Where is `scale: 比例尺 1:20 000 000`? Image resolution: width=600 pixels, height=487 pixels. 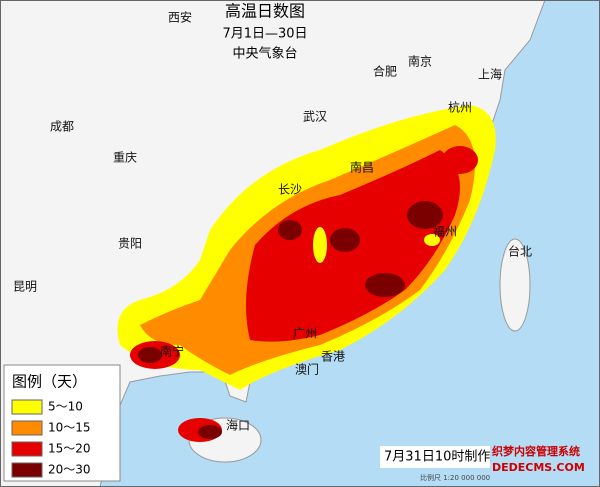 scale: 比例尺 1:20 000 000 is located at coordinates (455, 477).